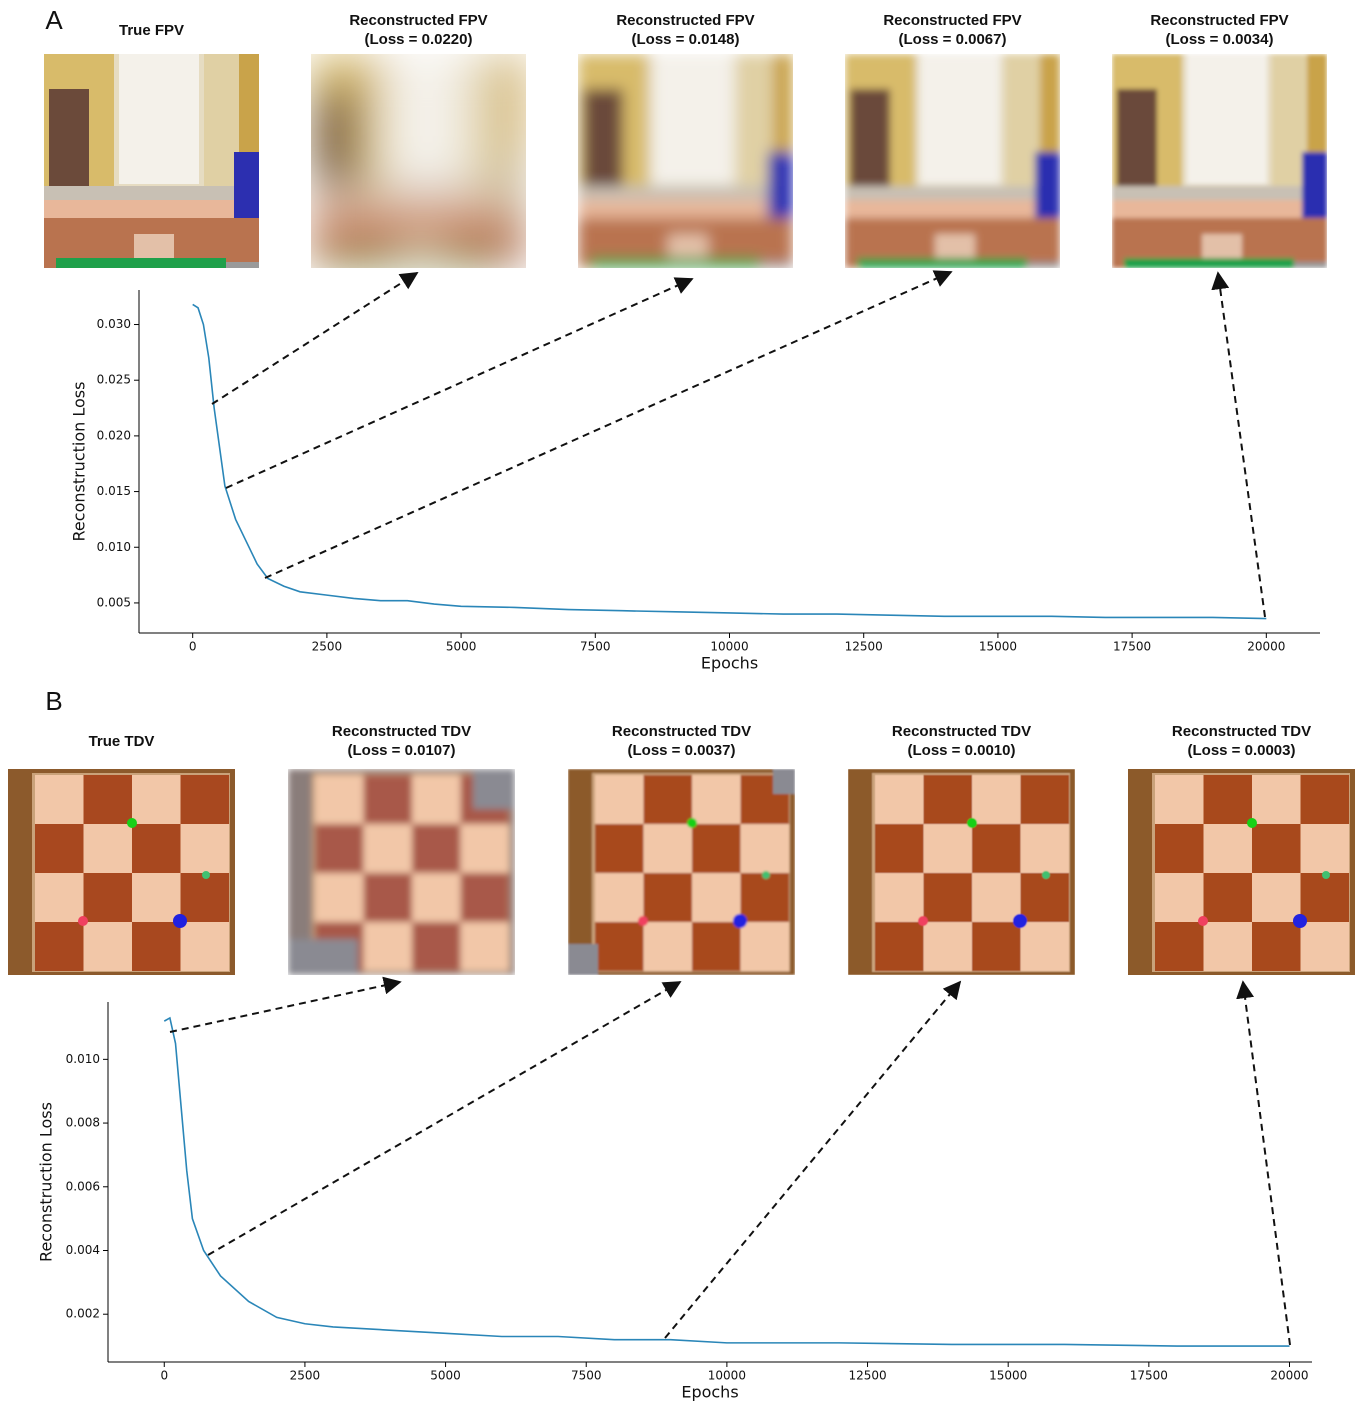  What do you see at coordinates (682, 750) in the screenshot?
I see `image-title: (Loss = 0.0037)` at bounding box center [682, 750].